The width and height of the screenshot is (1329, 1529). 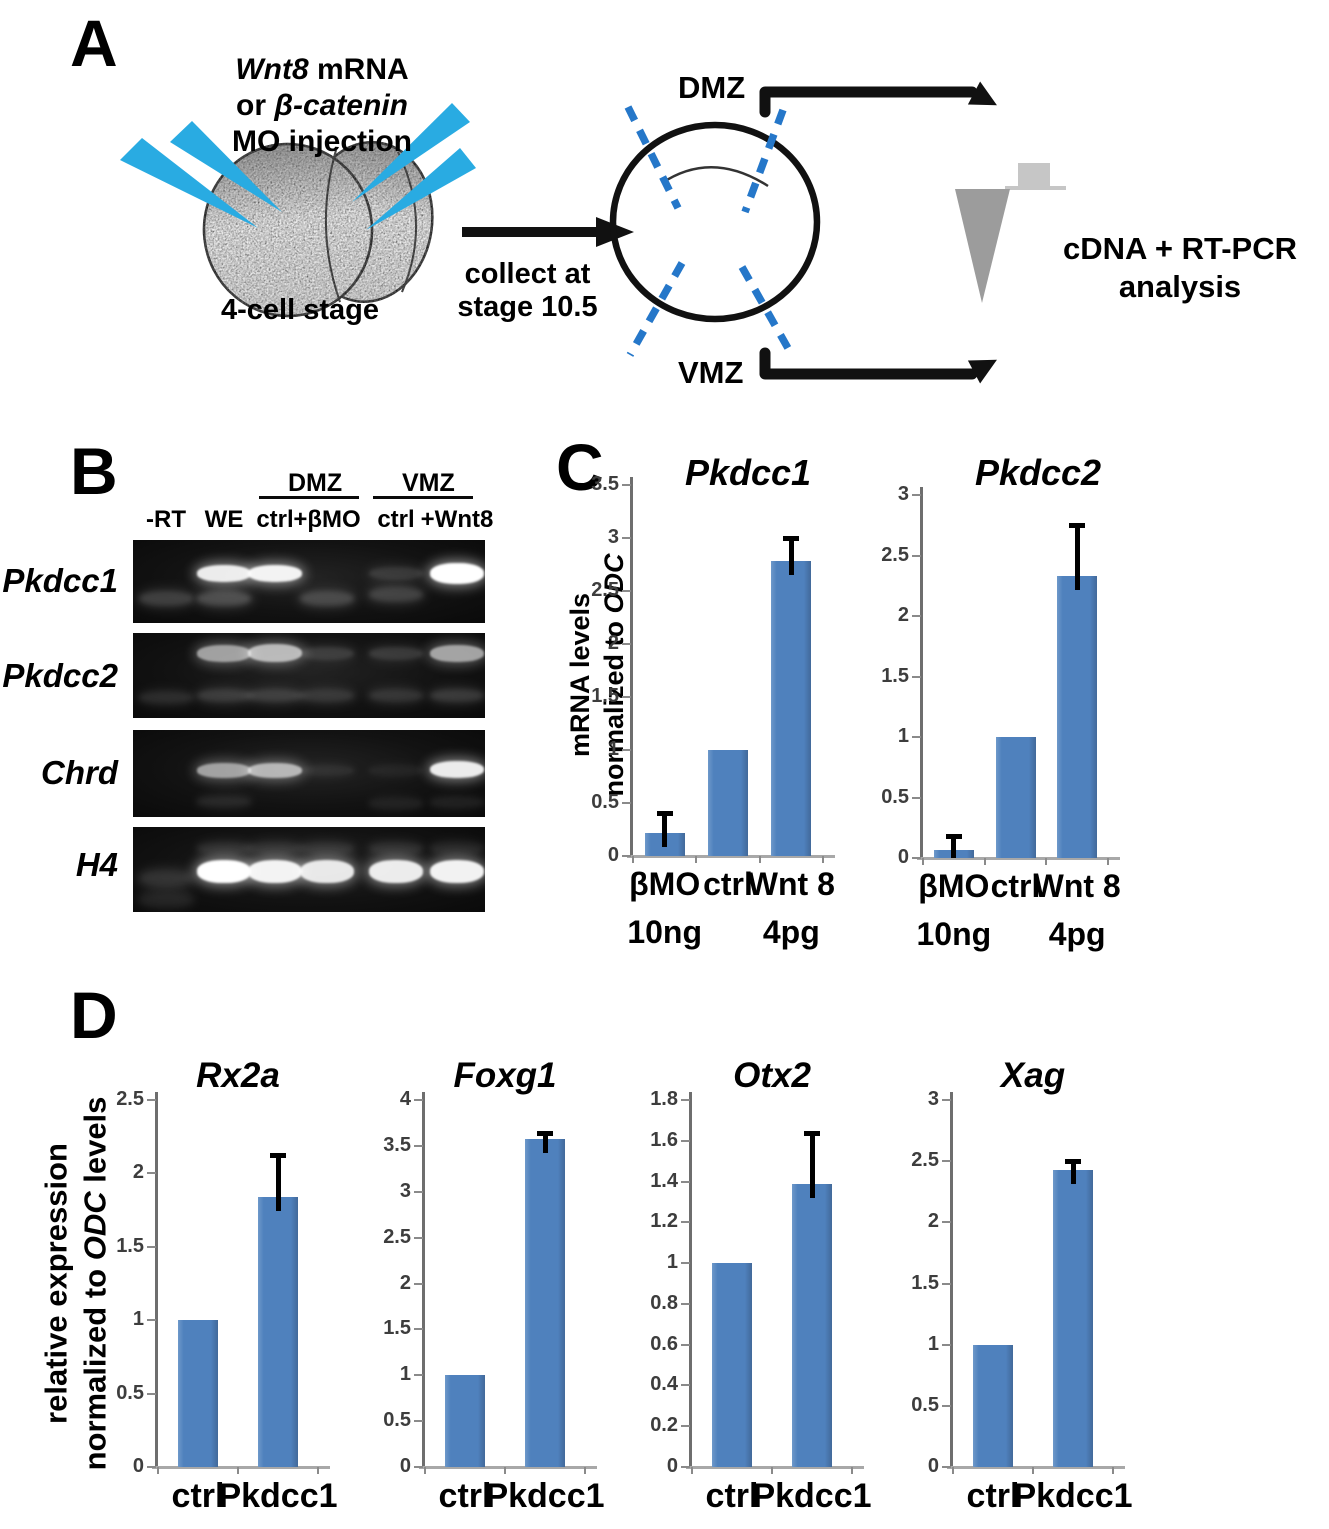 What do you see at coordinates (94, 43) in the screenshot?
I see `panel-a-label: A` at bounding box center [94, 43].